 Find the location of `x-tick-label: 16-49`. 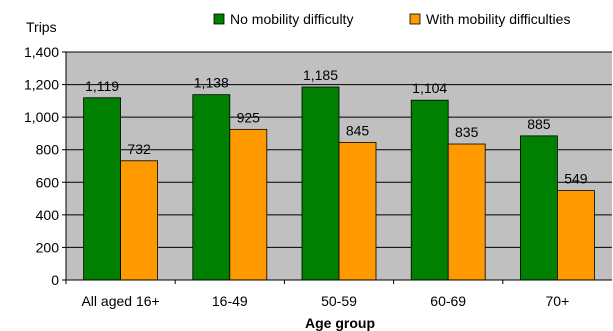

x-tick-label: 16-49 is located at coordinates (230, 301).